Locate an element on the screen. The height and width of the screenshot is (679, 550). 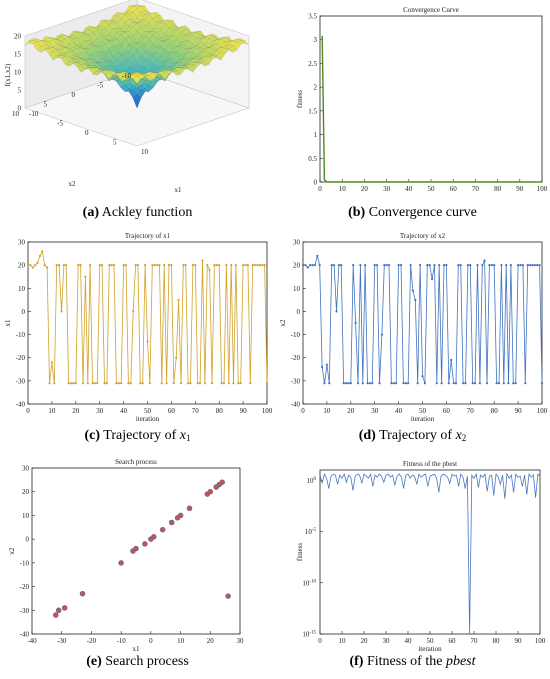
y-tick-label: 5 is located at coordinates (46, 105).